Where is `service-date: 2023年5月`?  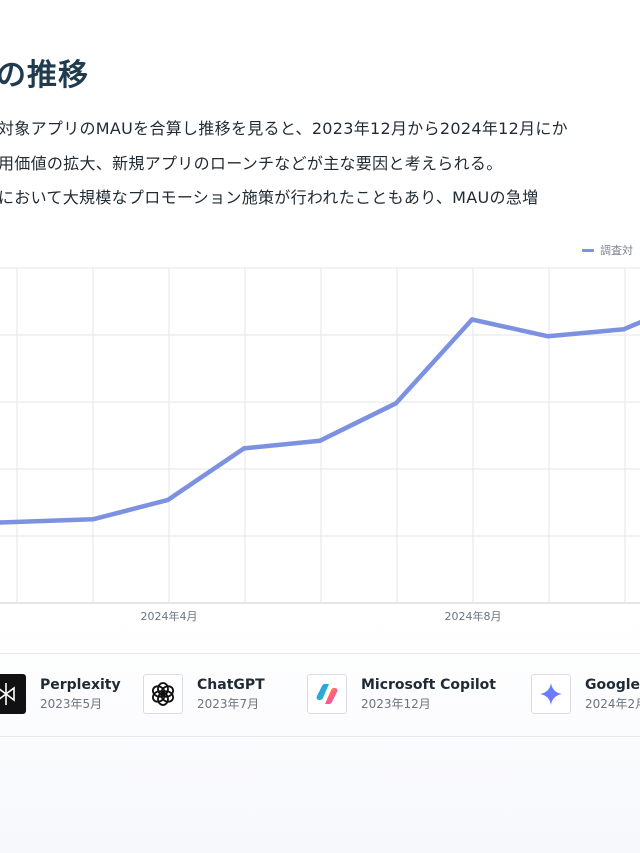
service-date: 2023年5月 is located at coordinates (71, 704).